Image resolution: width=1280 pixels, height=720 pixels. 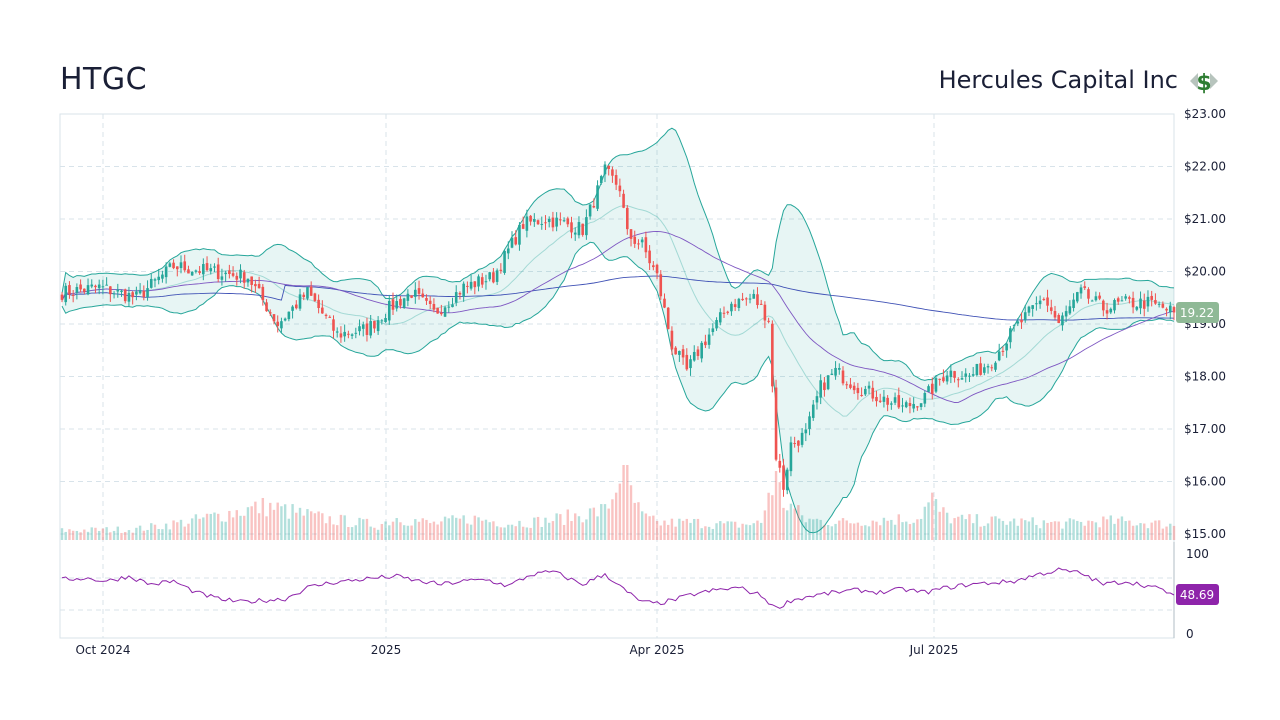 I want to click on date-axis: Oct 2024 2025 Apr 2025 Jul 2025, so click(x=516, y=650).